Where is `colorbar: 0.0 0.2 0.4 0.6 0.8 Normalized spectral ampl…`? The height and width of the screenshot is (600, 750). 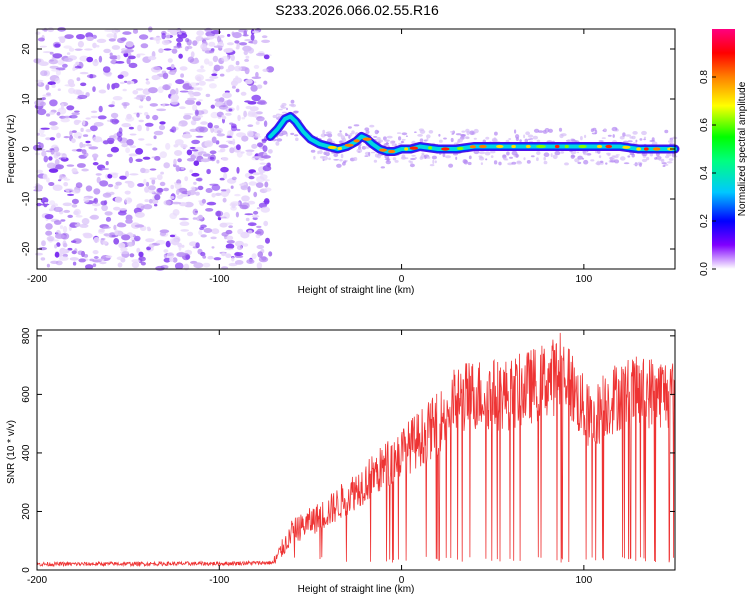 colorbar: 0.0 0.2 0.4 0.6 0.8 Normalized spectral ampl… is located at coordinates (723, 152).